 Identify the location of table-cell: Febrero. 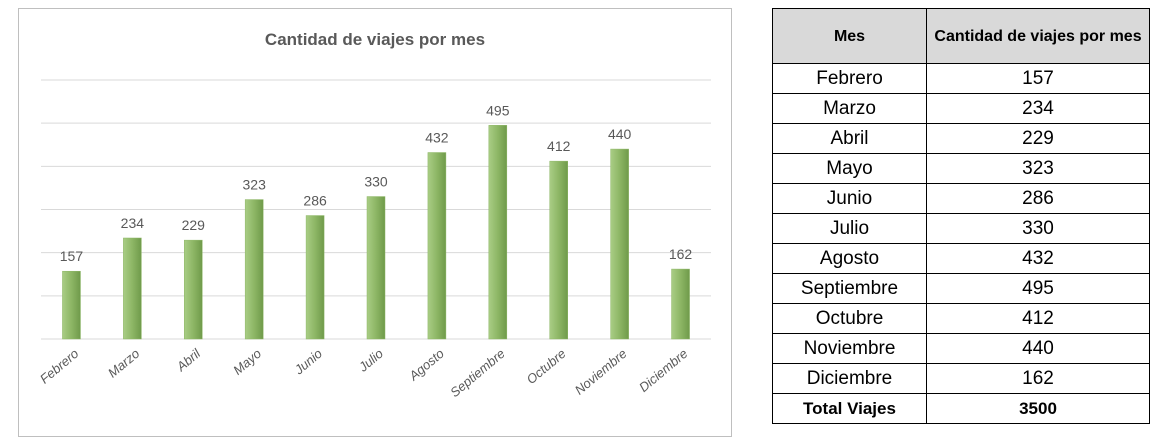
(849, 78).